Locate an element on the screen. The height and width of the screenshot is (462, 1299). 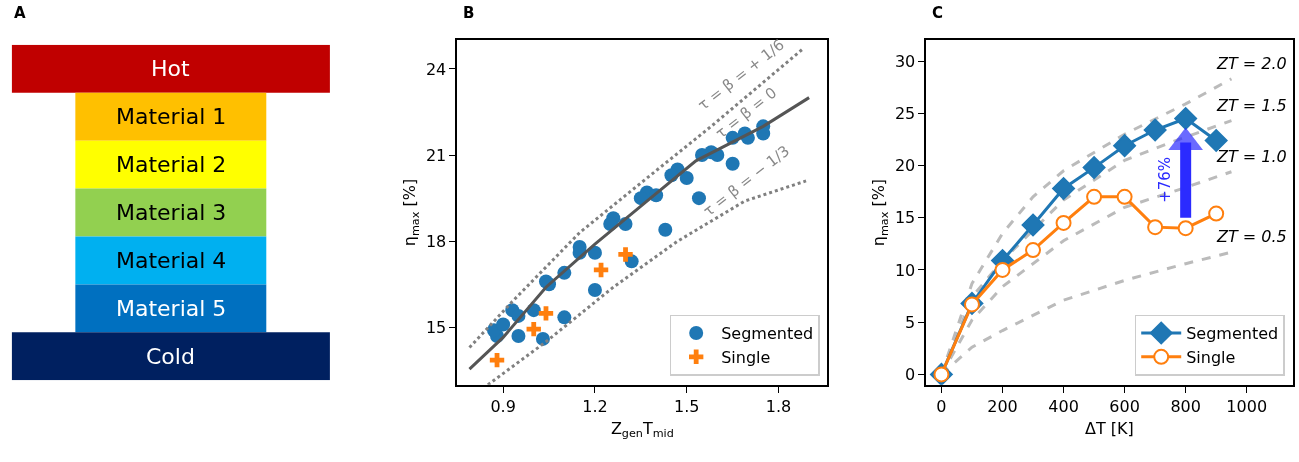
text: A is located at coordinates (20, 13).